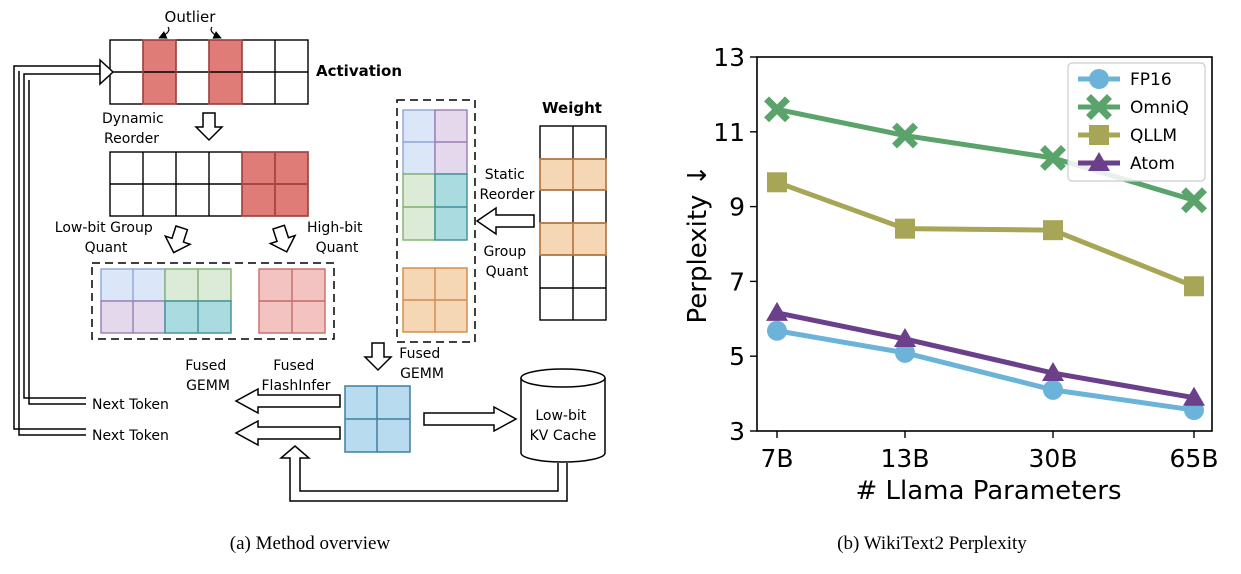 The image size is (1241, 574). Describe the element at coordinates (905, 352) in the screenshot. I see `point-fp16-13B` at that location.